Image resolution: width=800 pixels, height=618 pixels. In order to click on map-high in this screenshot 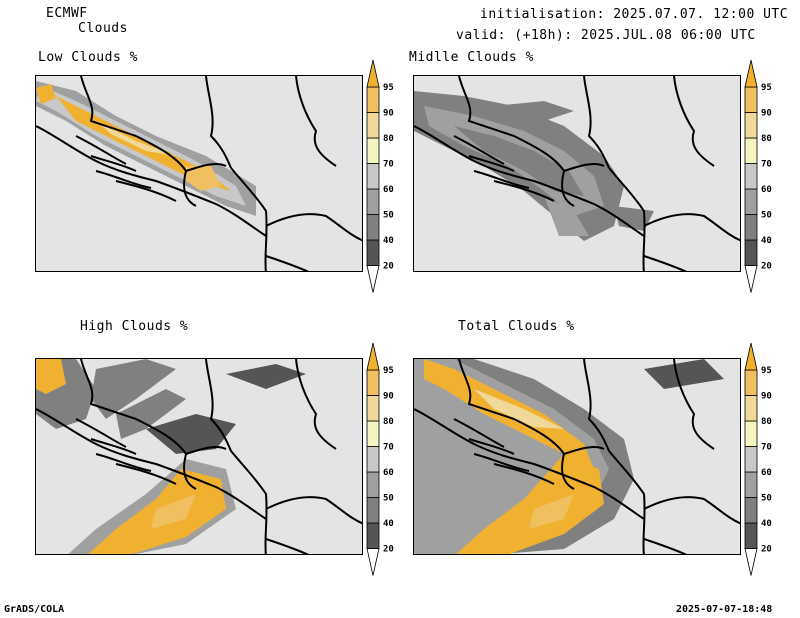, I will do `click(199, 456)`.